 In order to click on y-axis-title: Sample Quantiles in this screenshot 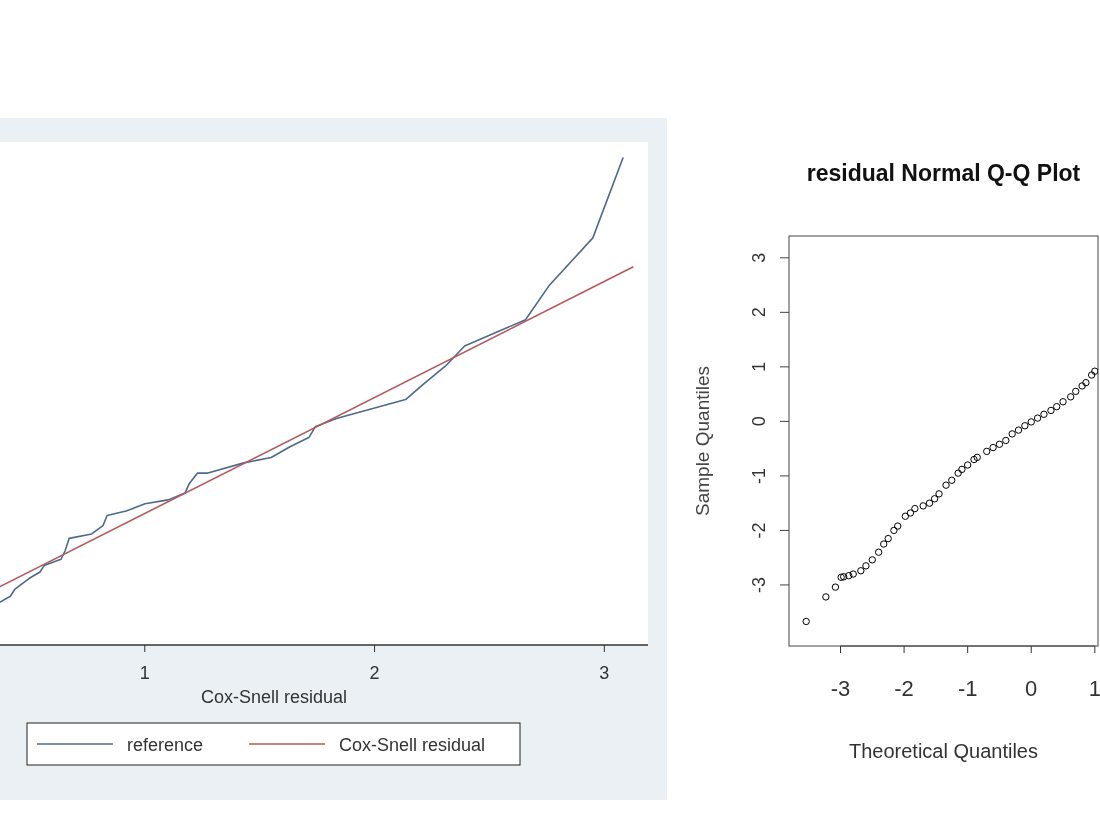, I will do `click(702, 441)`.